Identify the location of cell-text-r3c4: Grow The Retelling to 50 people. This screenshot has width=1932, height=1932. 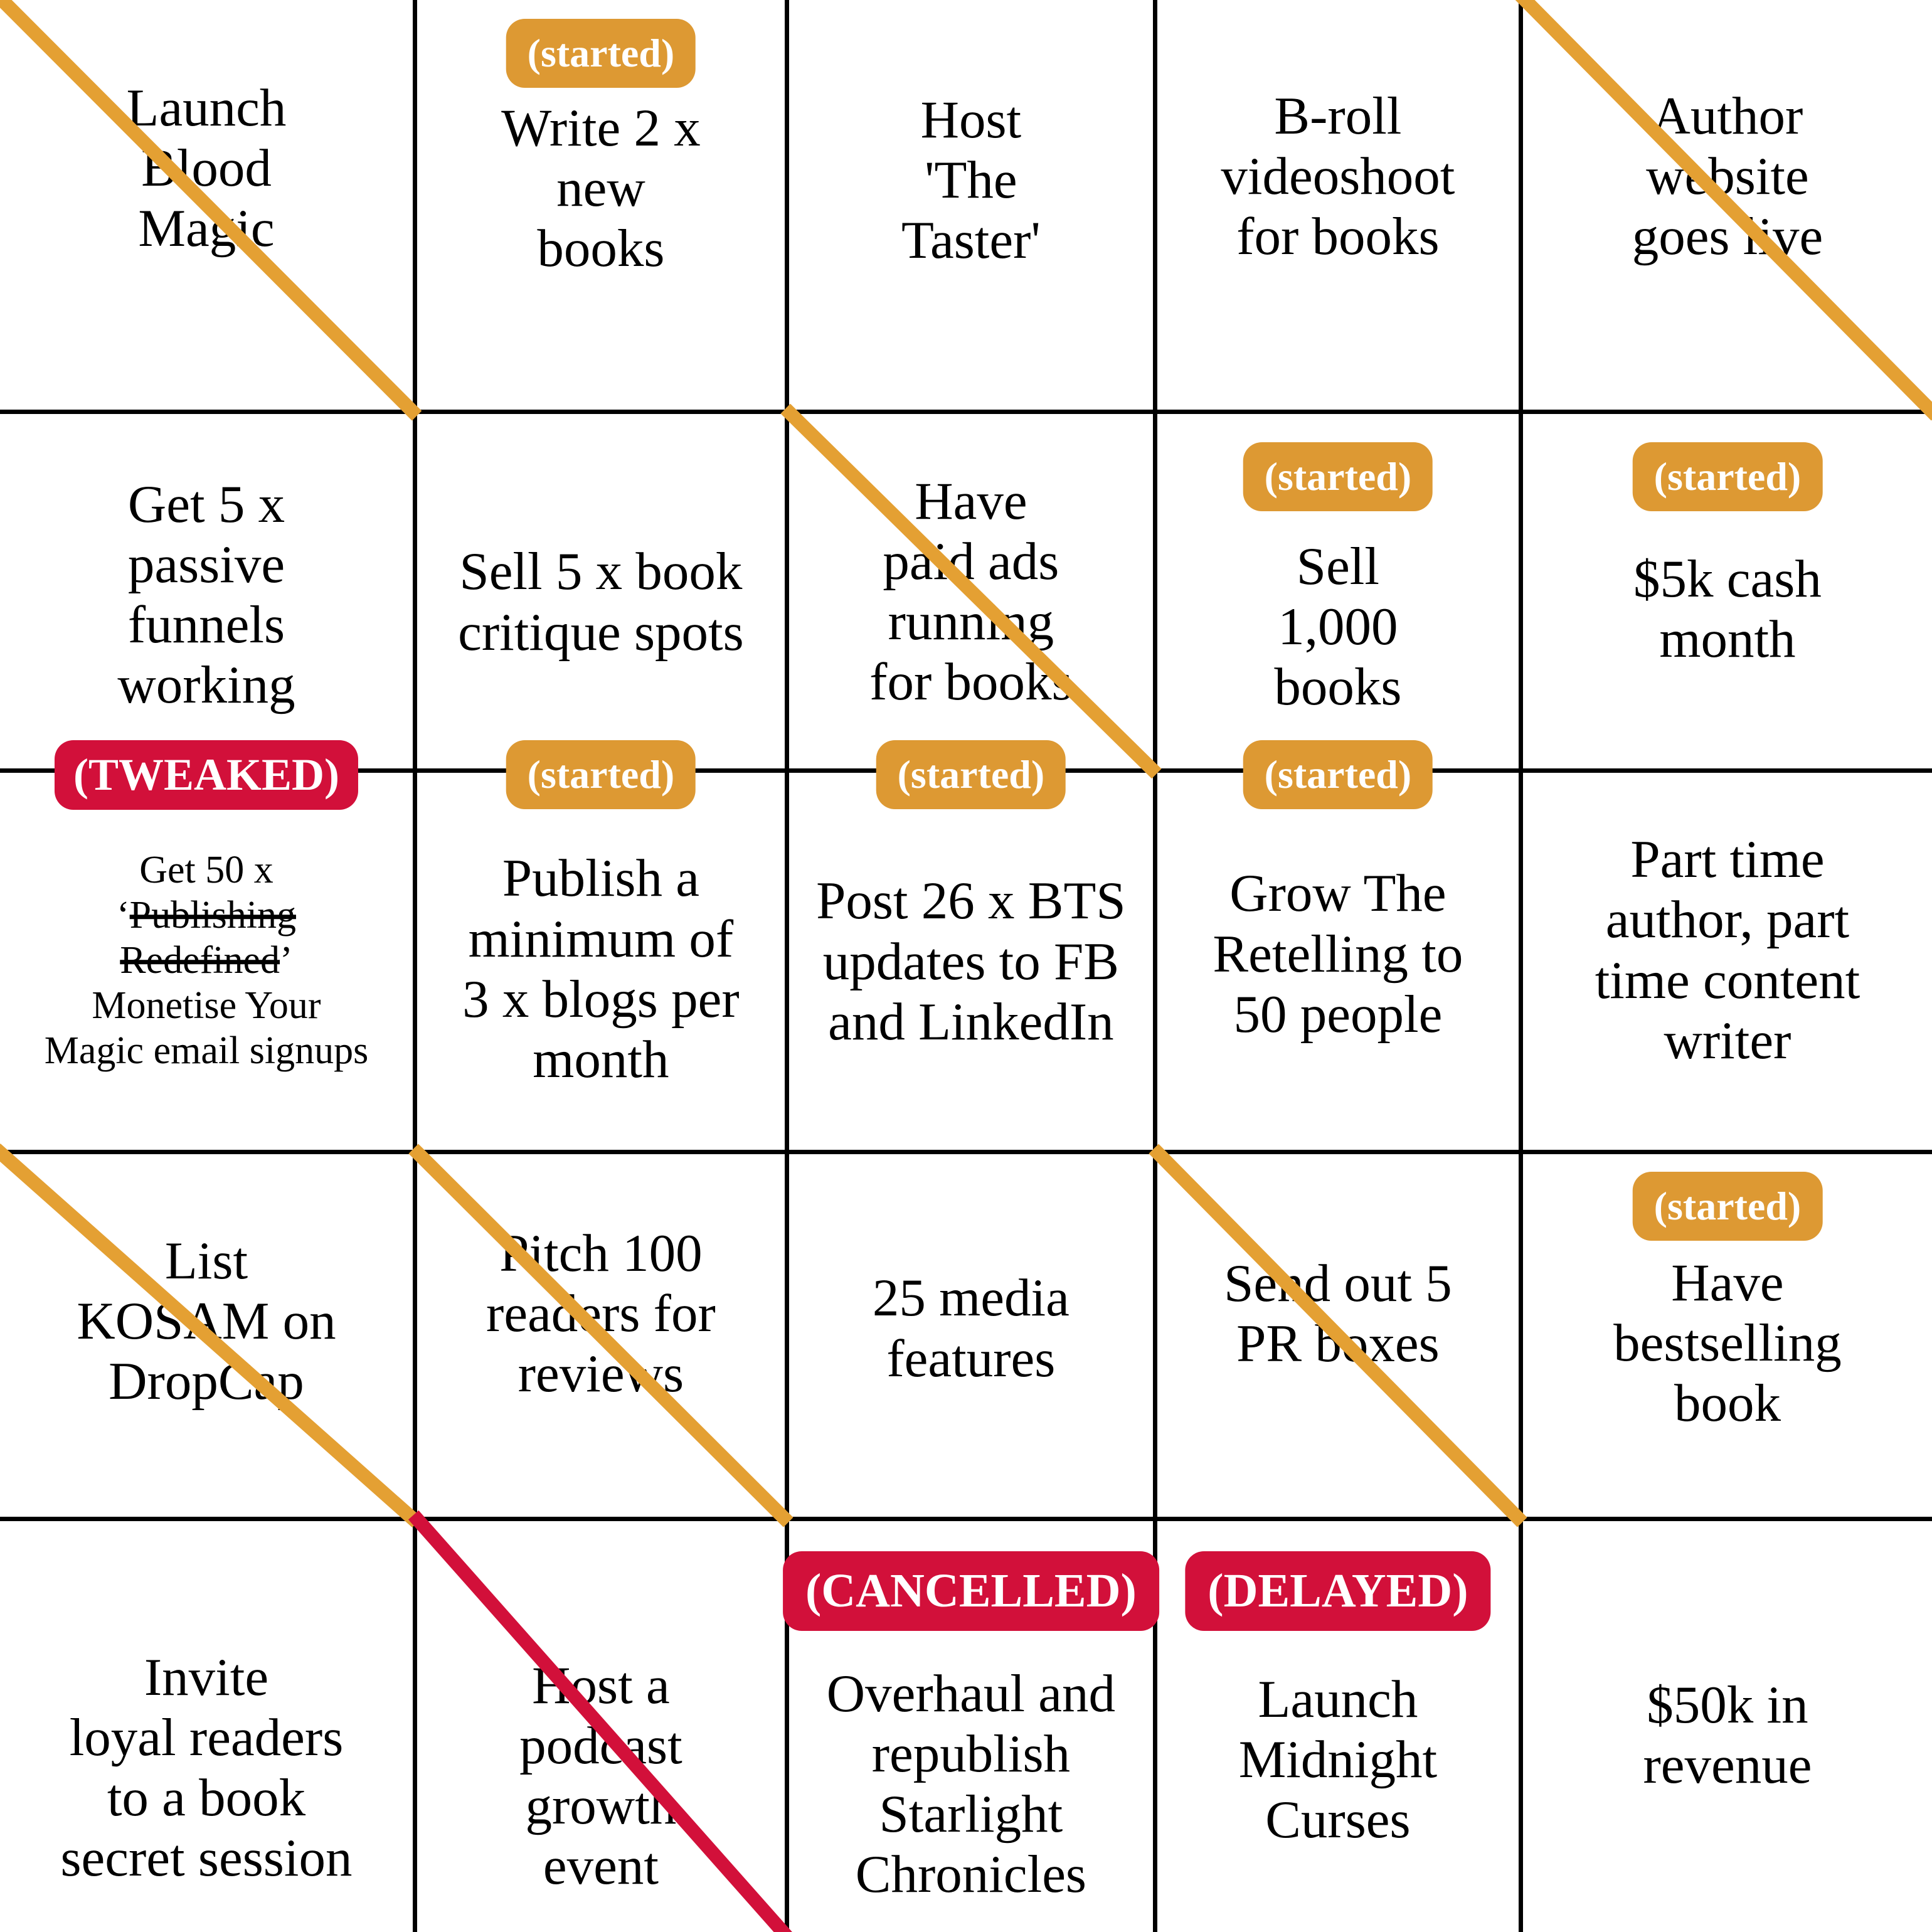
(1338, 954).